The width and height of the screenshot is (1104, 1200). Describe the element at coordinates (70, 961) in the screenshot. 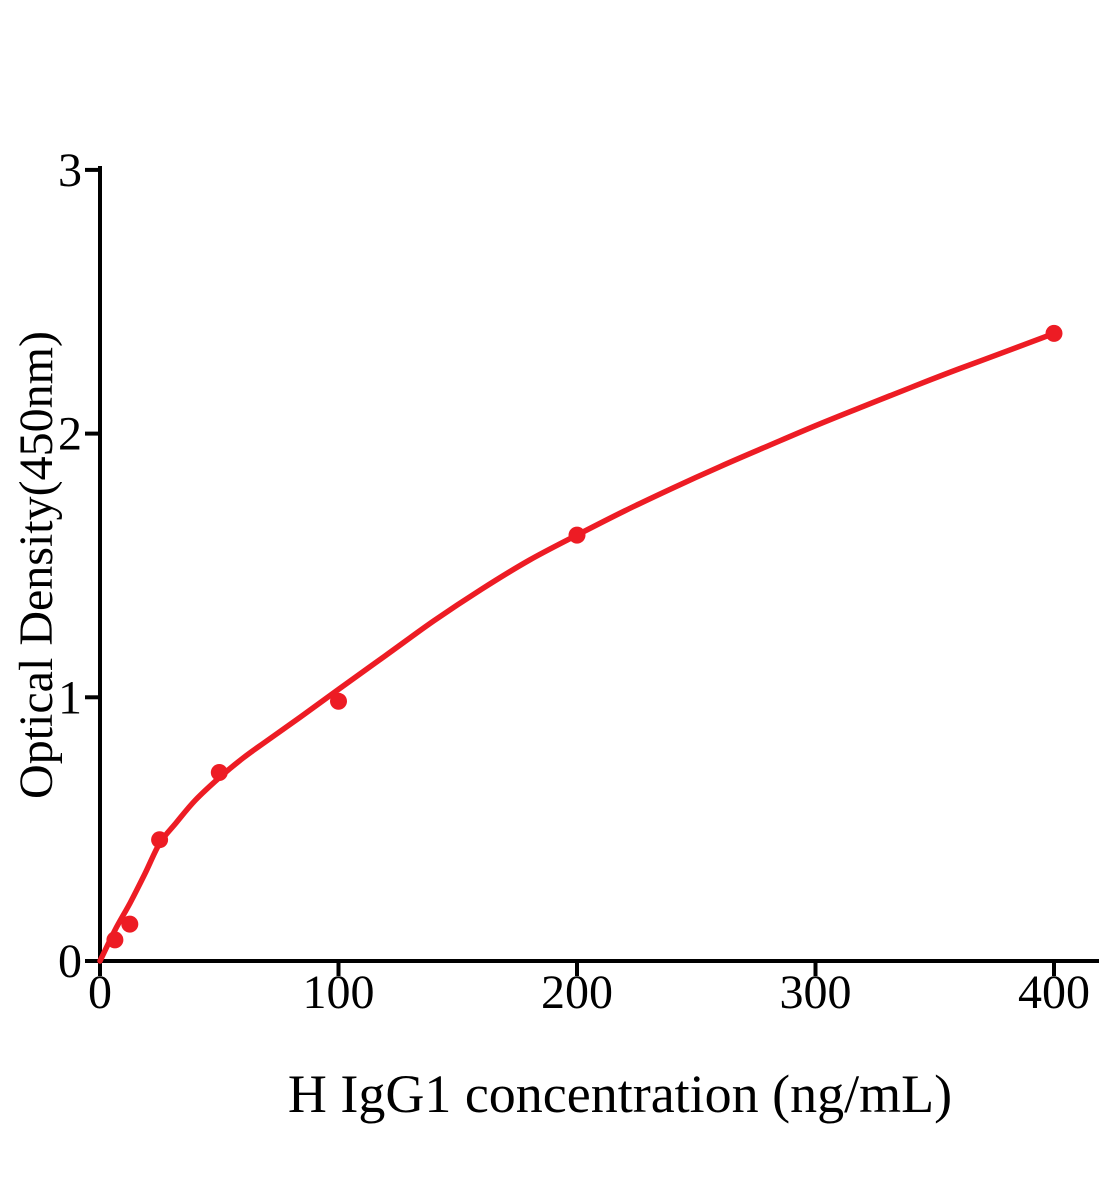

I see `y-tick-label: 0` at that location.